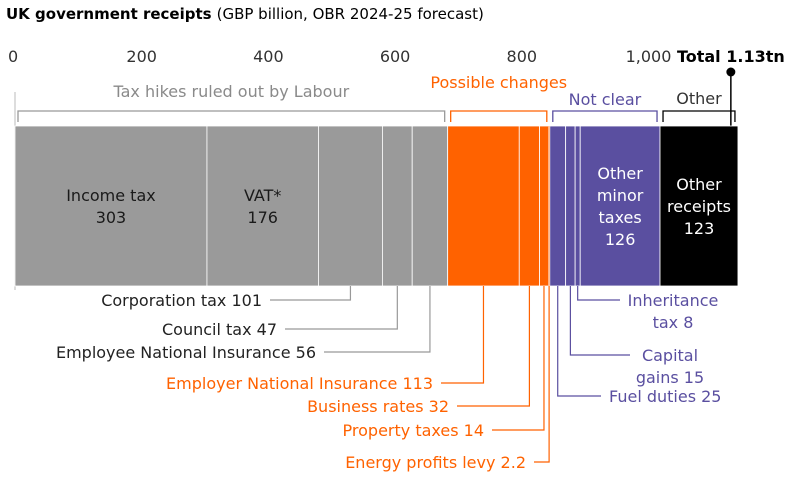 This screenshot has height=481, width=800. I want to click on chart-title: UK government receipts, so click(109, 14).